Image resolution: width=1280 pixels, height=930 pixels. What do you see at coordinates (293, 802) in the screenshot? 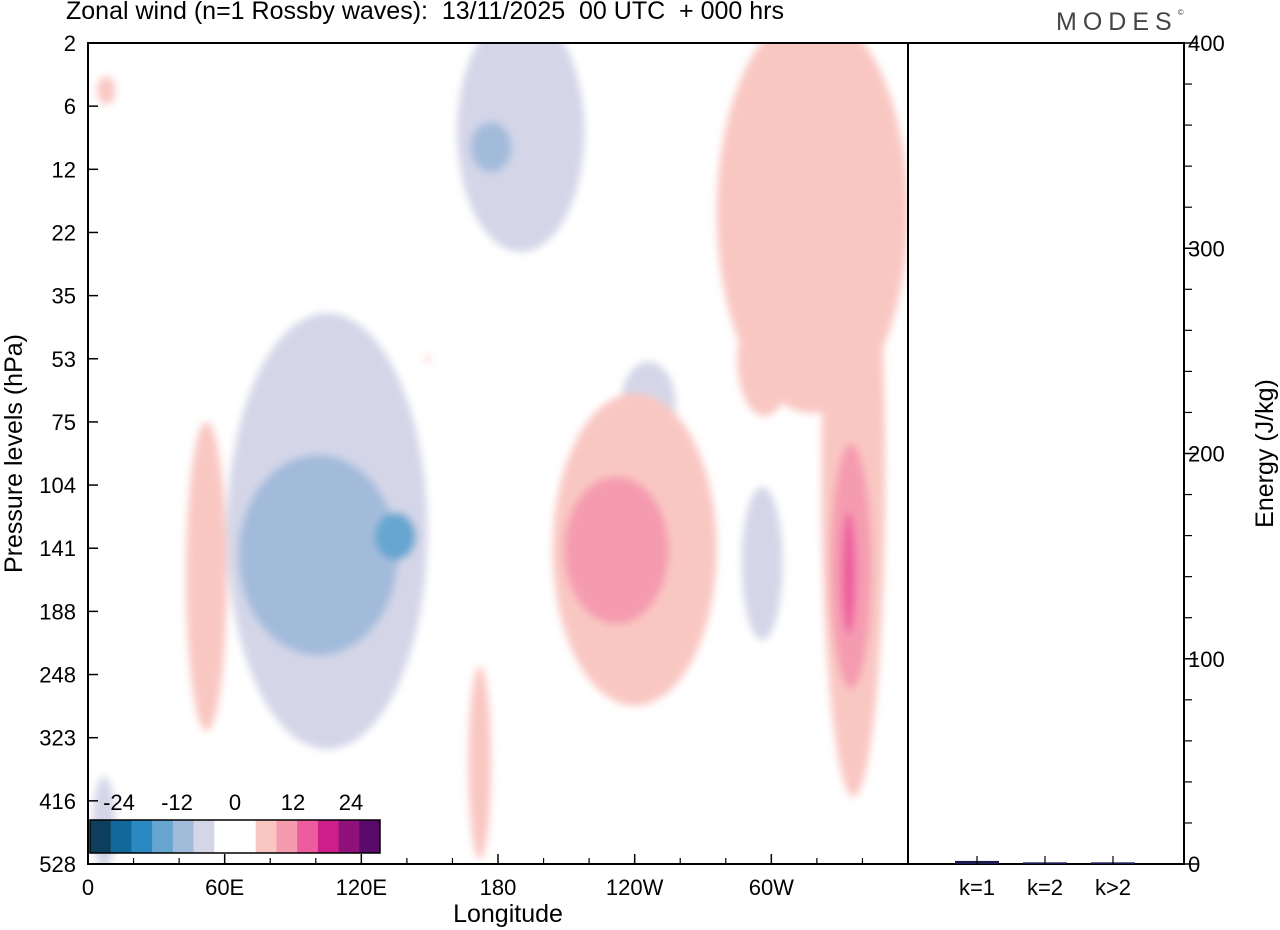
I see `colorbar-label: 12` at bounding box center [293, 802].